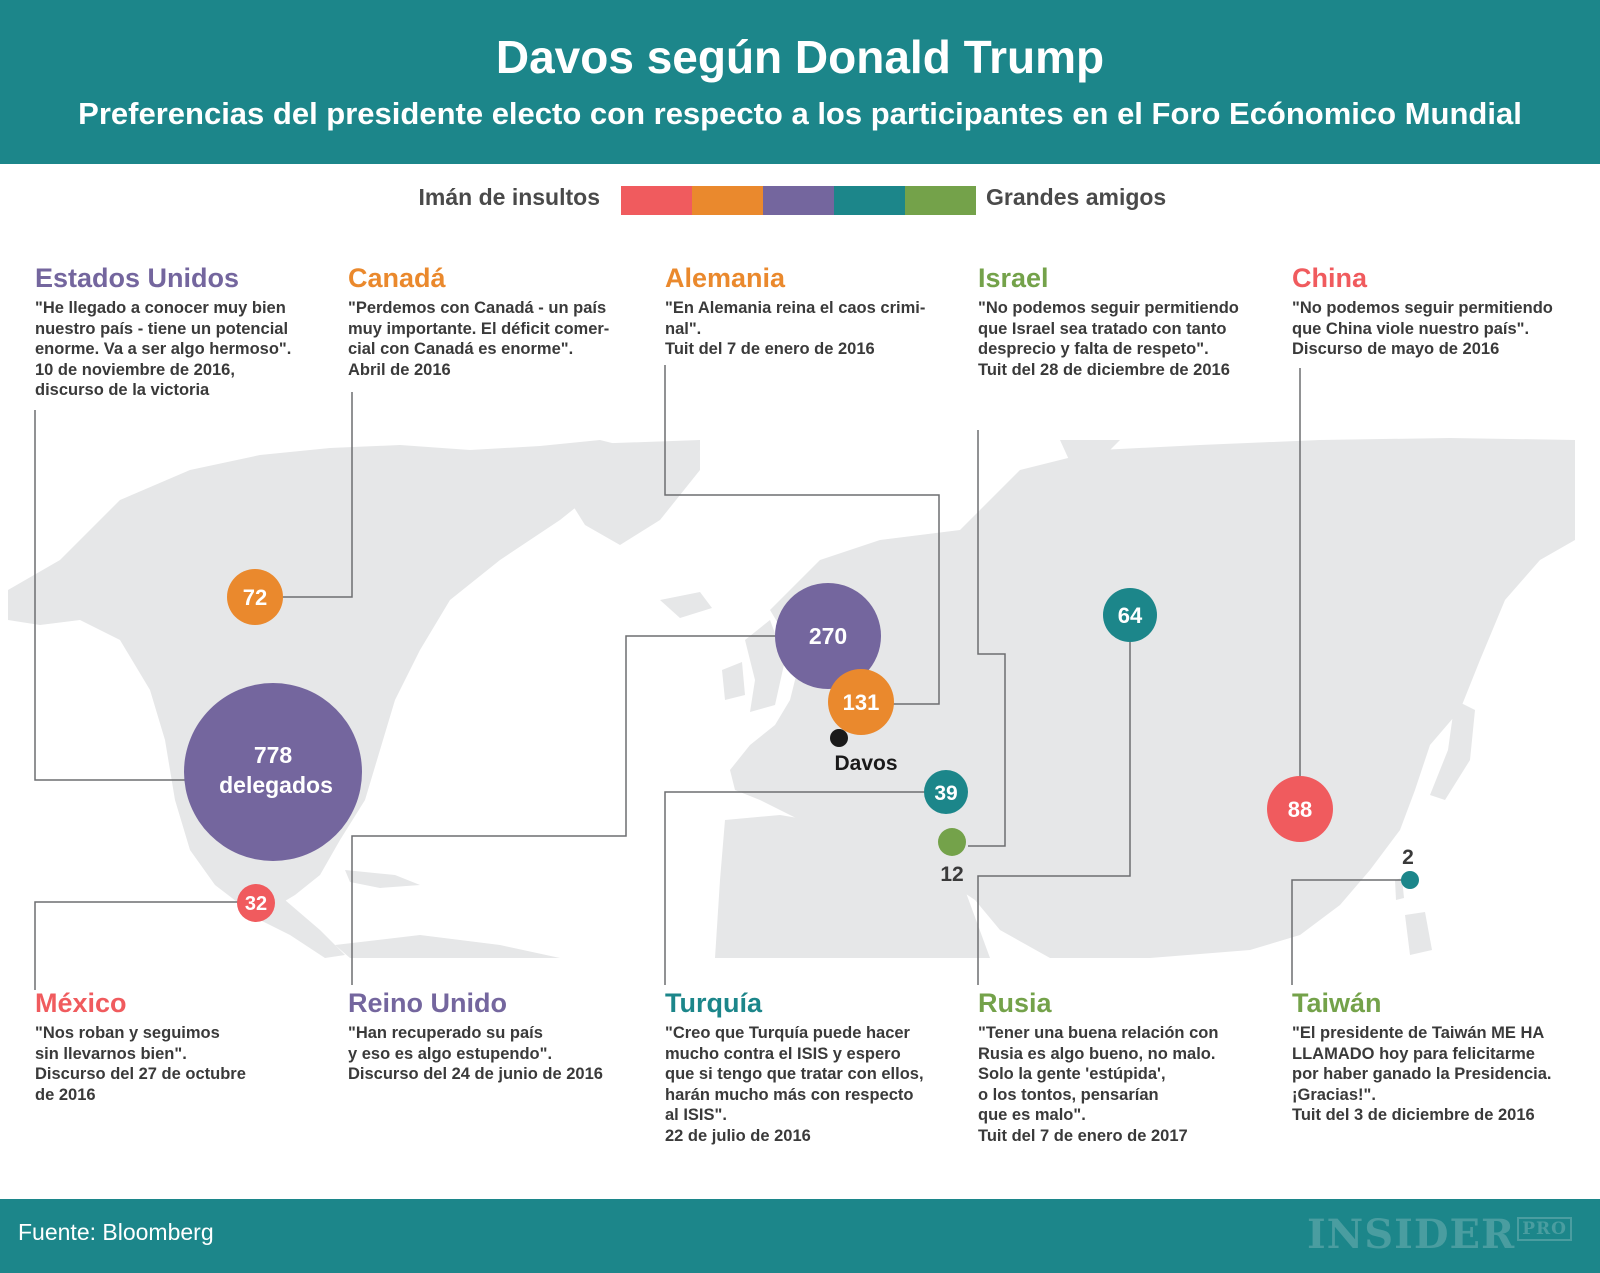  Describe the element at coordinates (725, 278) in the screenshot. I see `country-name-de: Alemania` at that location.